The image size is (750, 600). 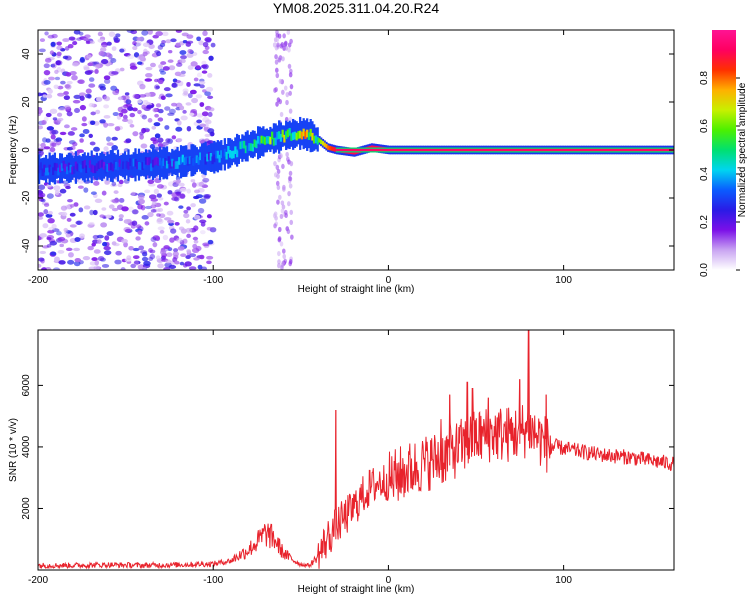 I want to click on spectrogram-y-tick-label: -20, so click(x=26, y=197).